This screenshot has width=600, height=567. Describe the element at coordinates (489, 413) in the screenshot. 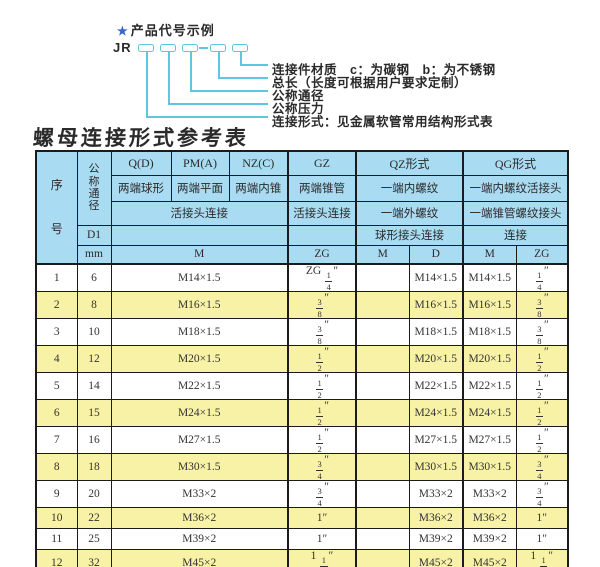

I see `cell-qg-m: M24×1.5` at that location.